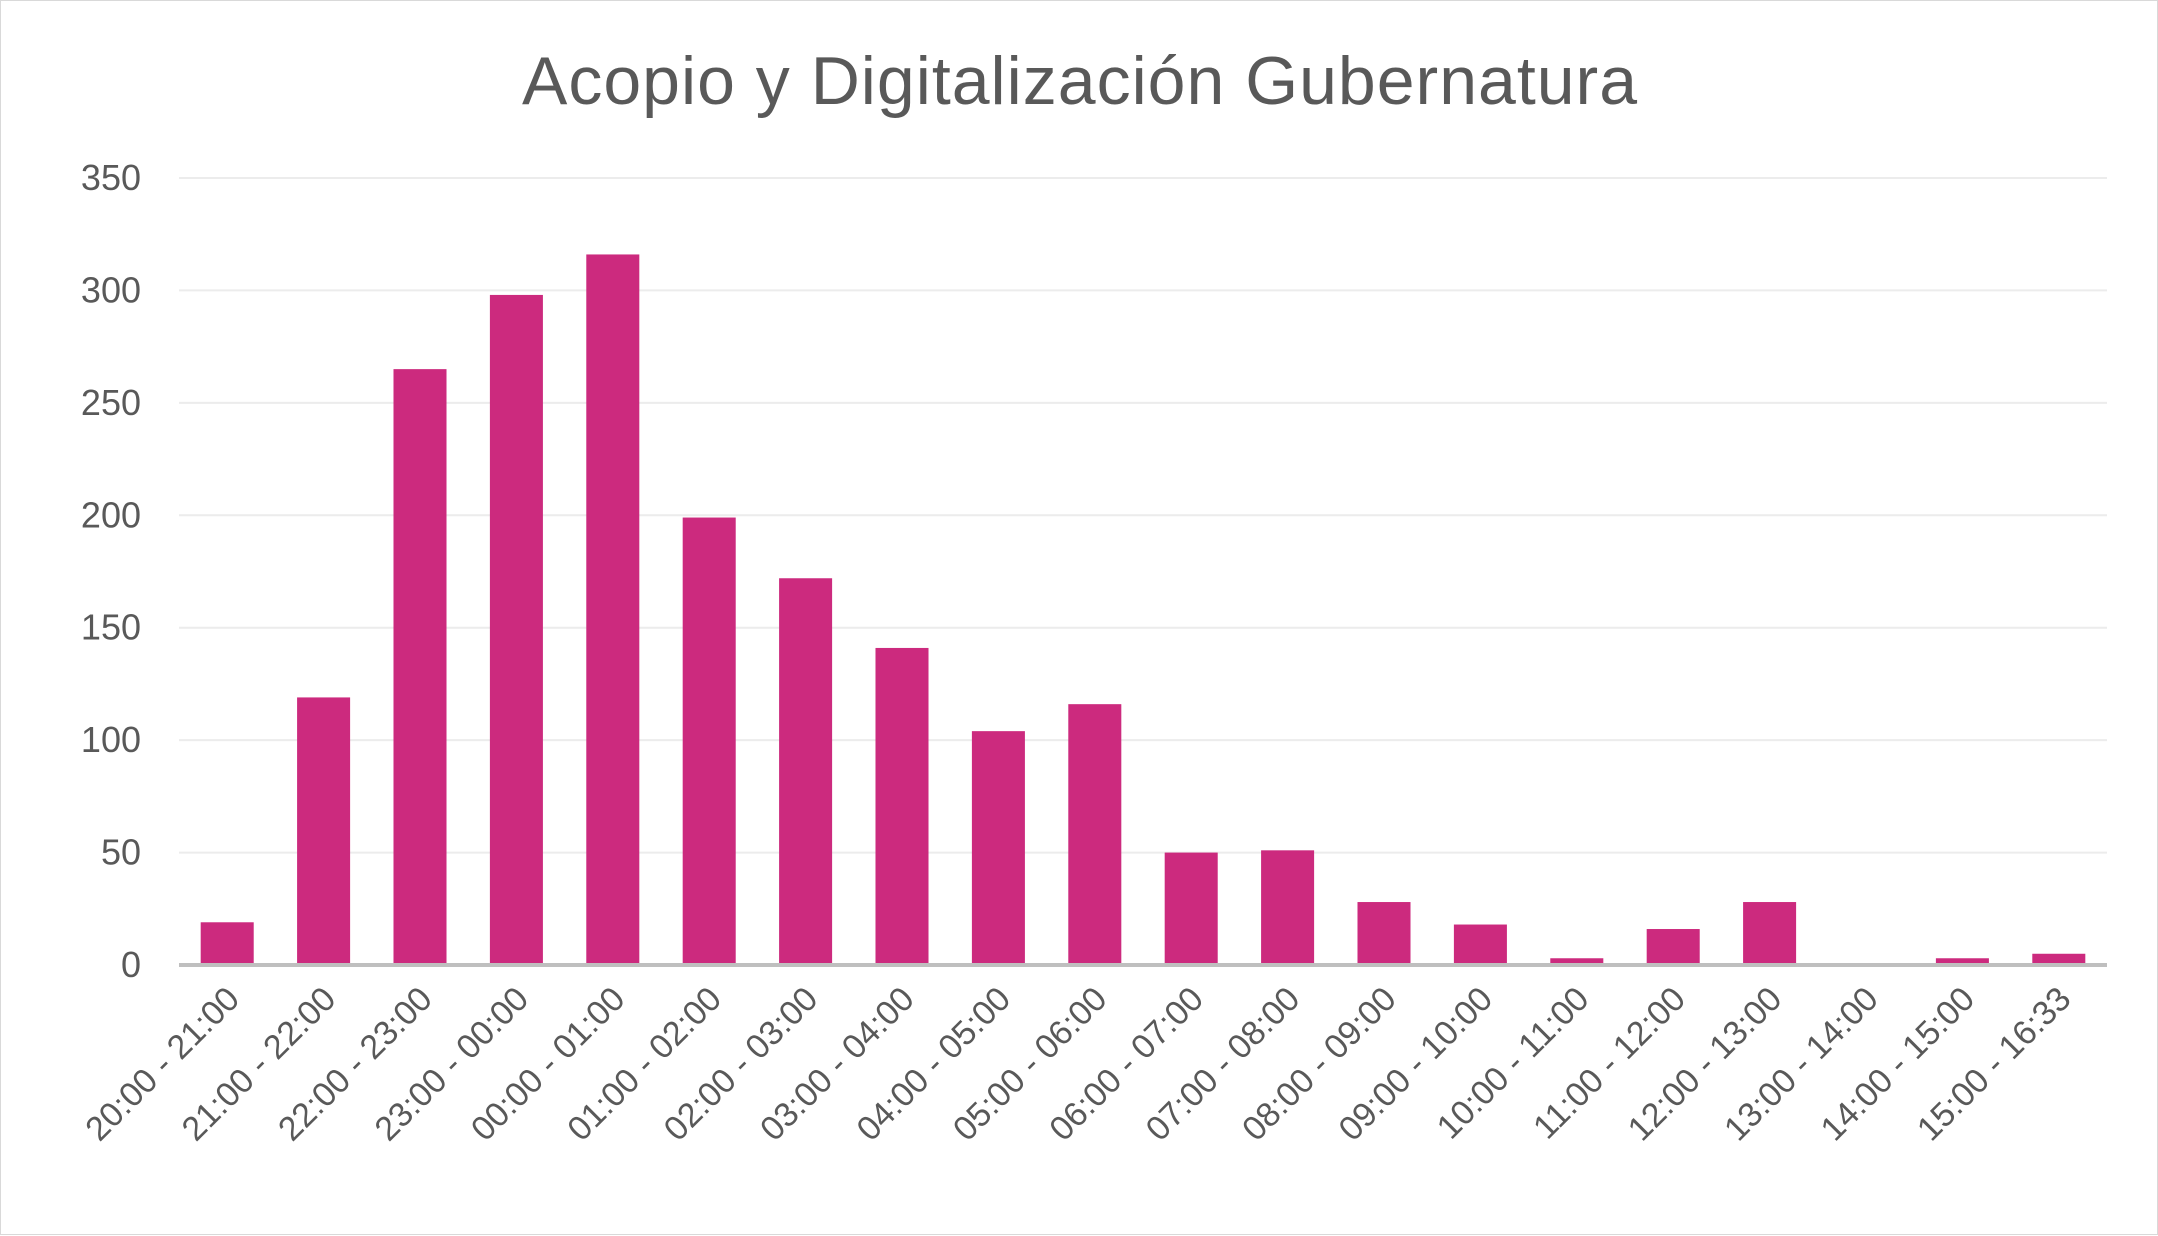  I want to click on y-tick-label: 100, so click(111, 739).